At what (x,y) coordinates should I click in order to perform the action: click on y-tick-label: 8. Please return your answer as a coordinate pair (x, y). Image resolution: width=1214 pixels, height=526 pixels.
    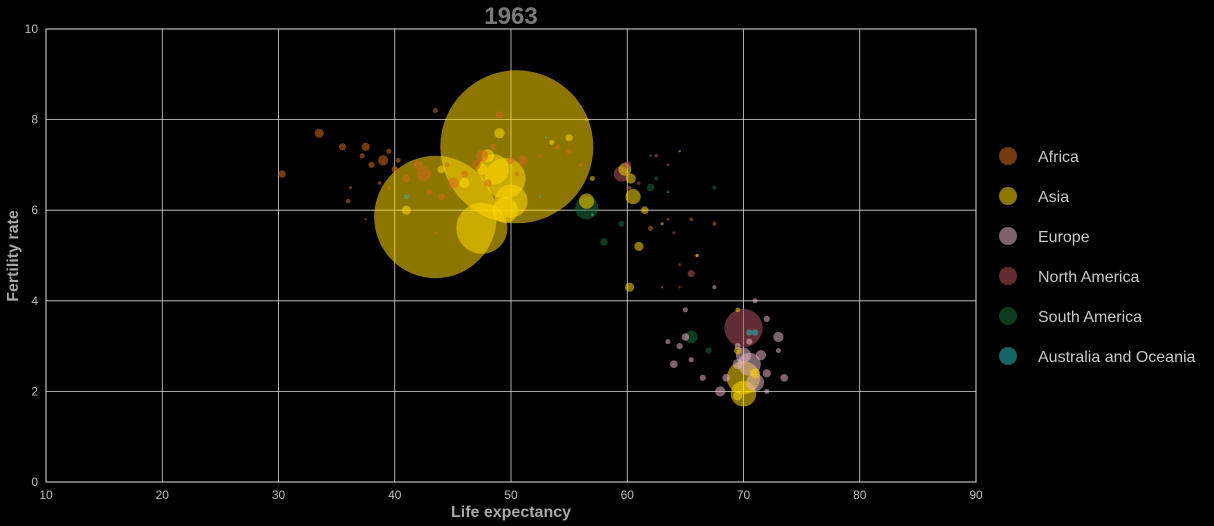
    Looking at the image, I should click on (34, 120).